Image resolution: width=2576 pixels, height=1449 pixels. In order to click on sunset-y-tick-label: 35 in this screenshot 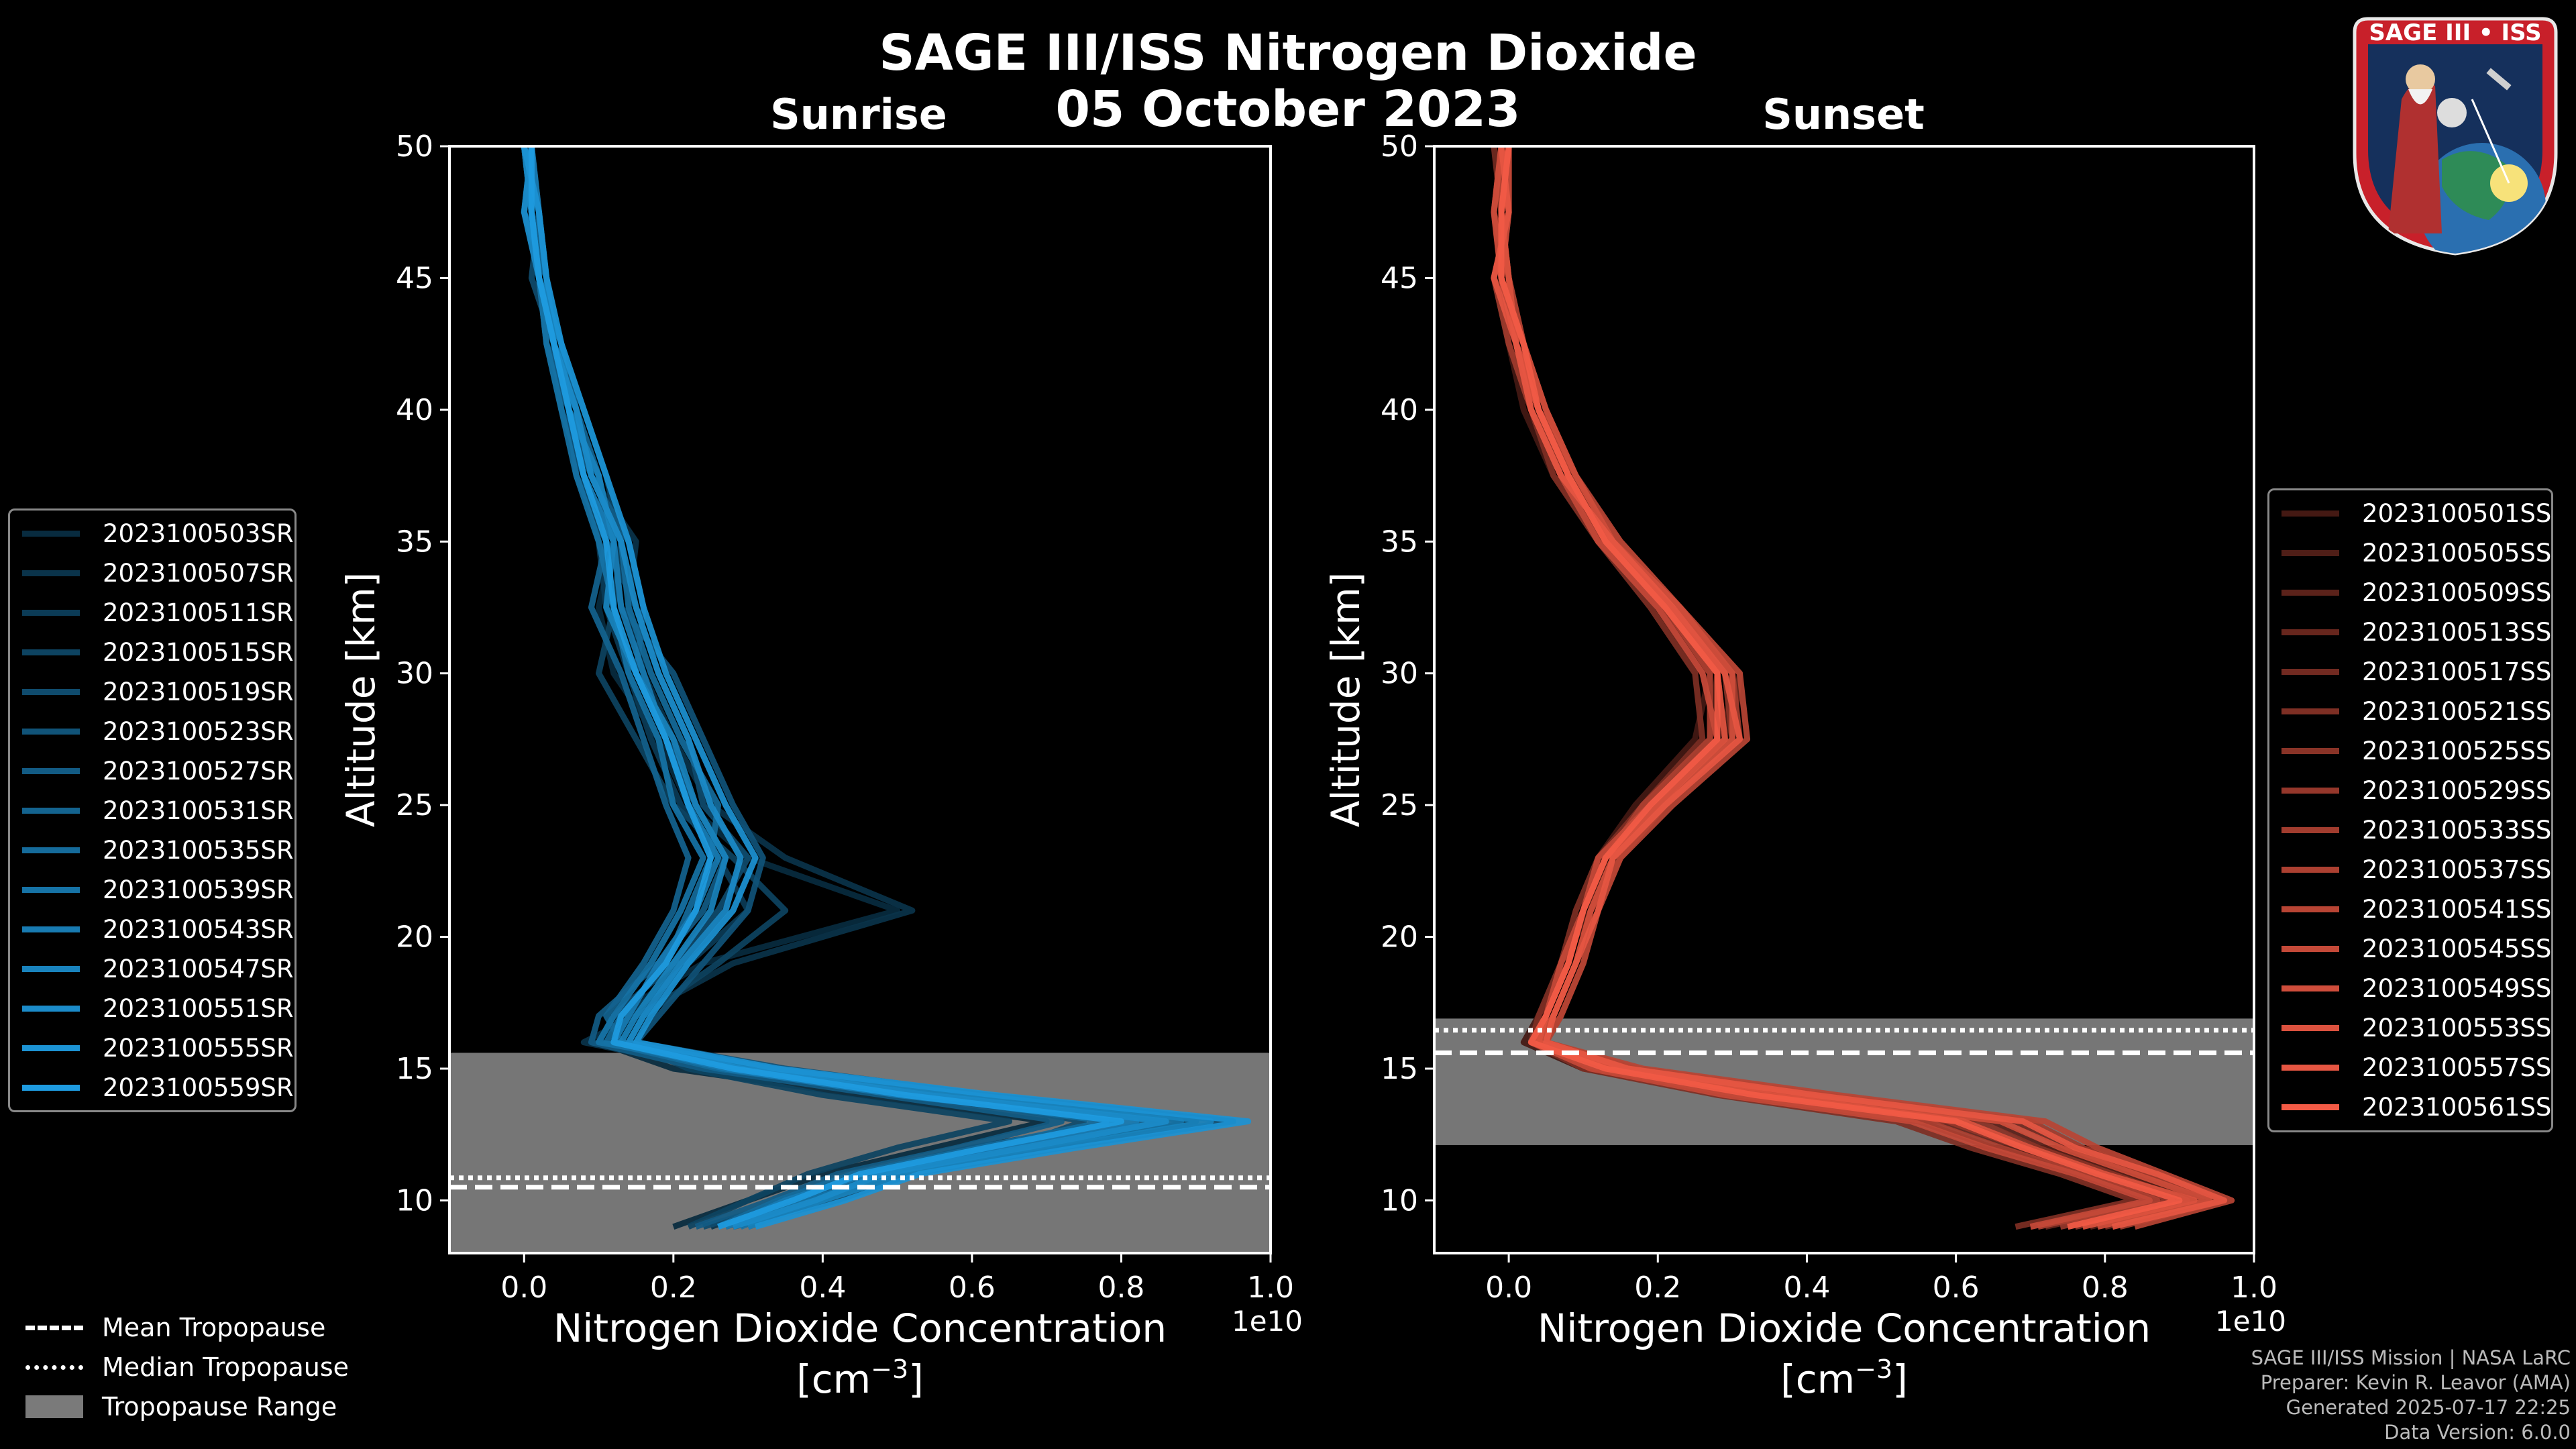, I will do `click(1399, 542)`.